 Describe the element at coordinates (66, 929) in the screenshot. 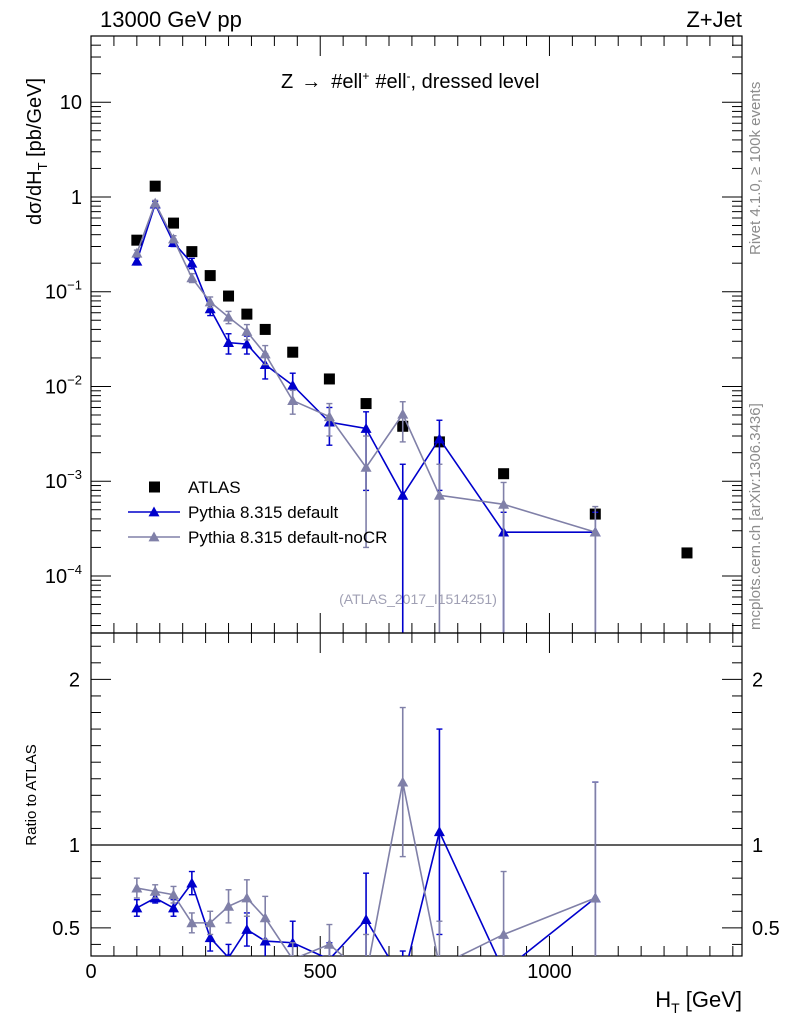

I see `ratio-y-tick-label: 0.5` at that location.